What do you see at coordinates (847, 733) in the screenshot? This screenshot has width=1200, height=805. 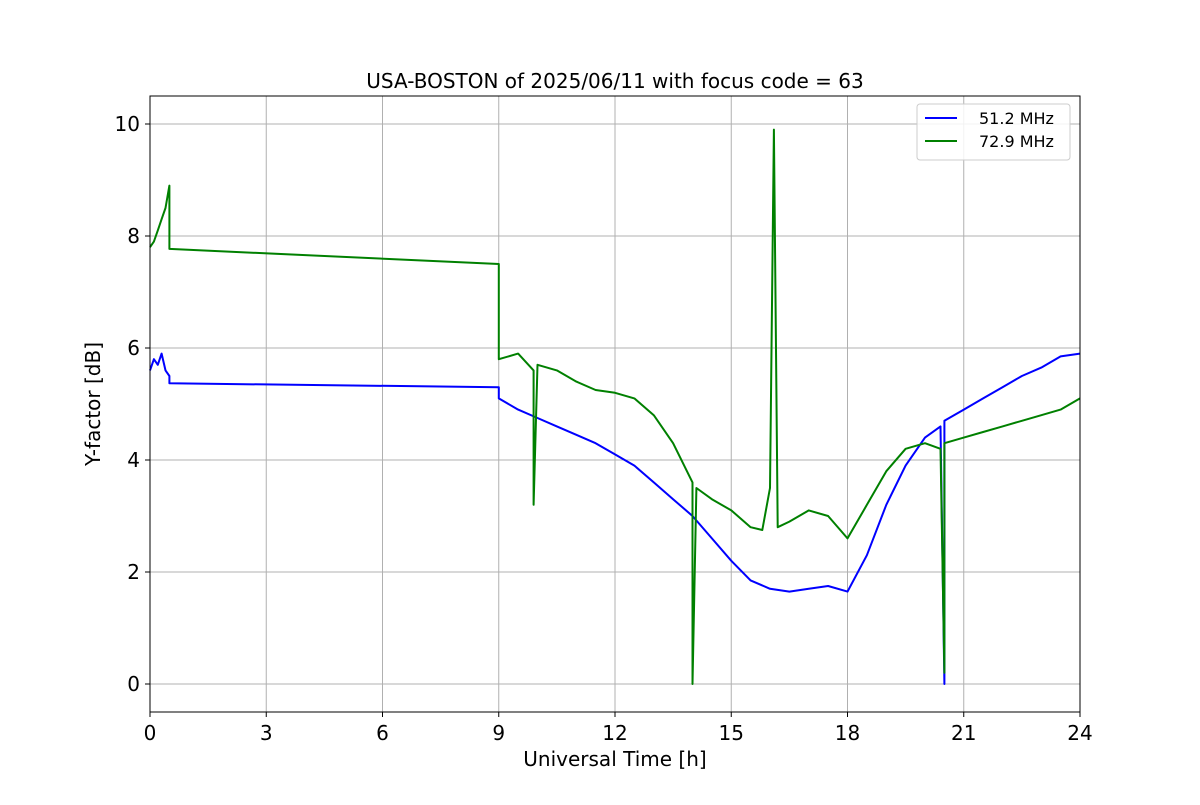 I see `x-tick-label: 18` at bounding box center [847, 733].